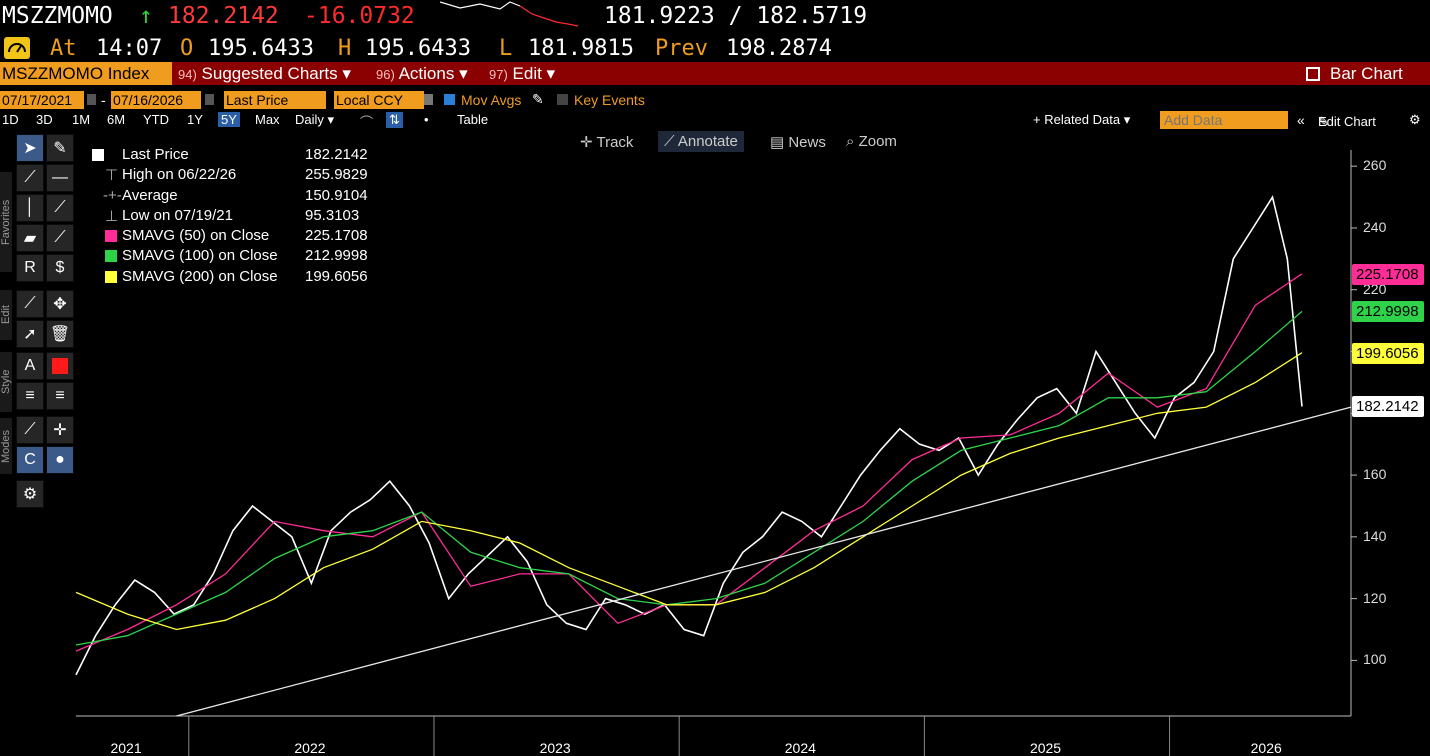  I want to click on currency-selector: Local CCY, so click(379, 100).